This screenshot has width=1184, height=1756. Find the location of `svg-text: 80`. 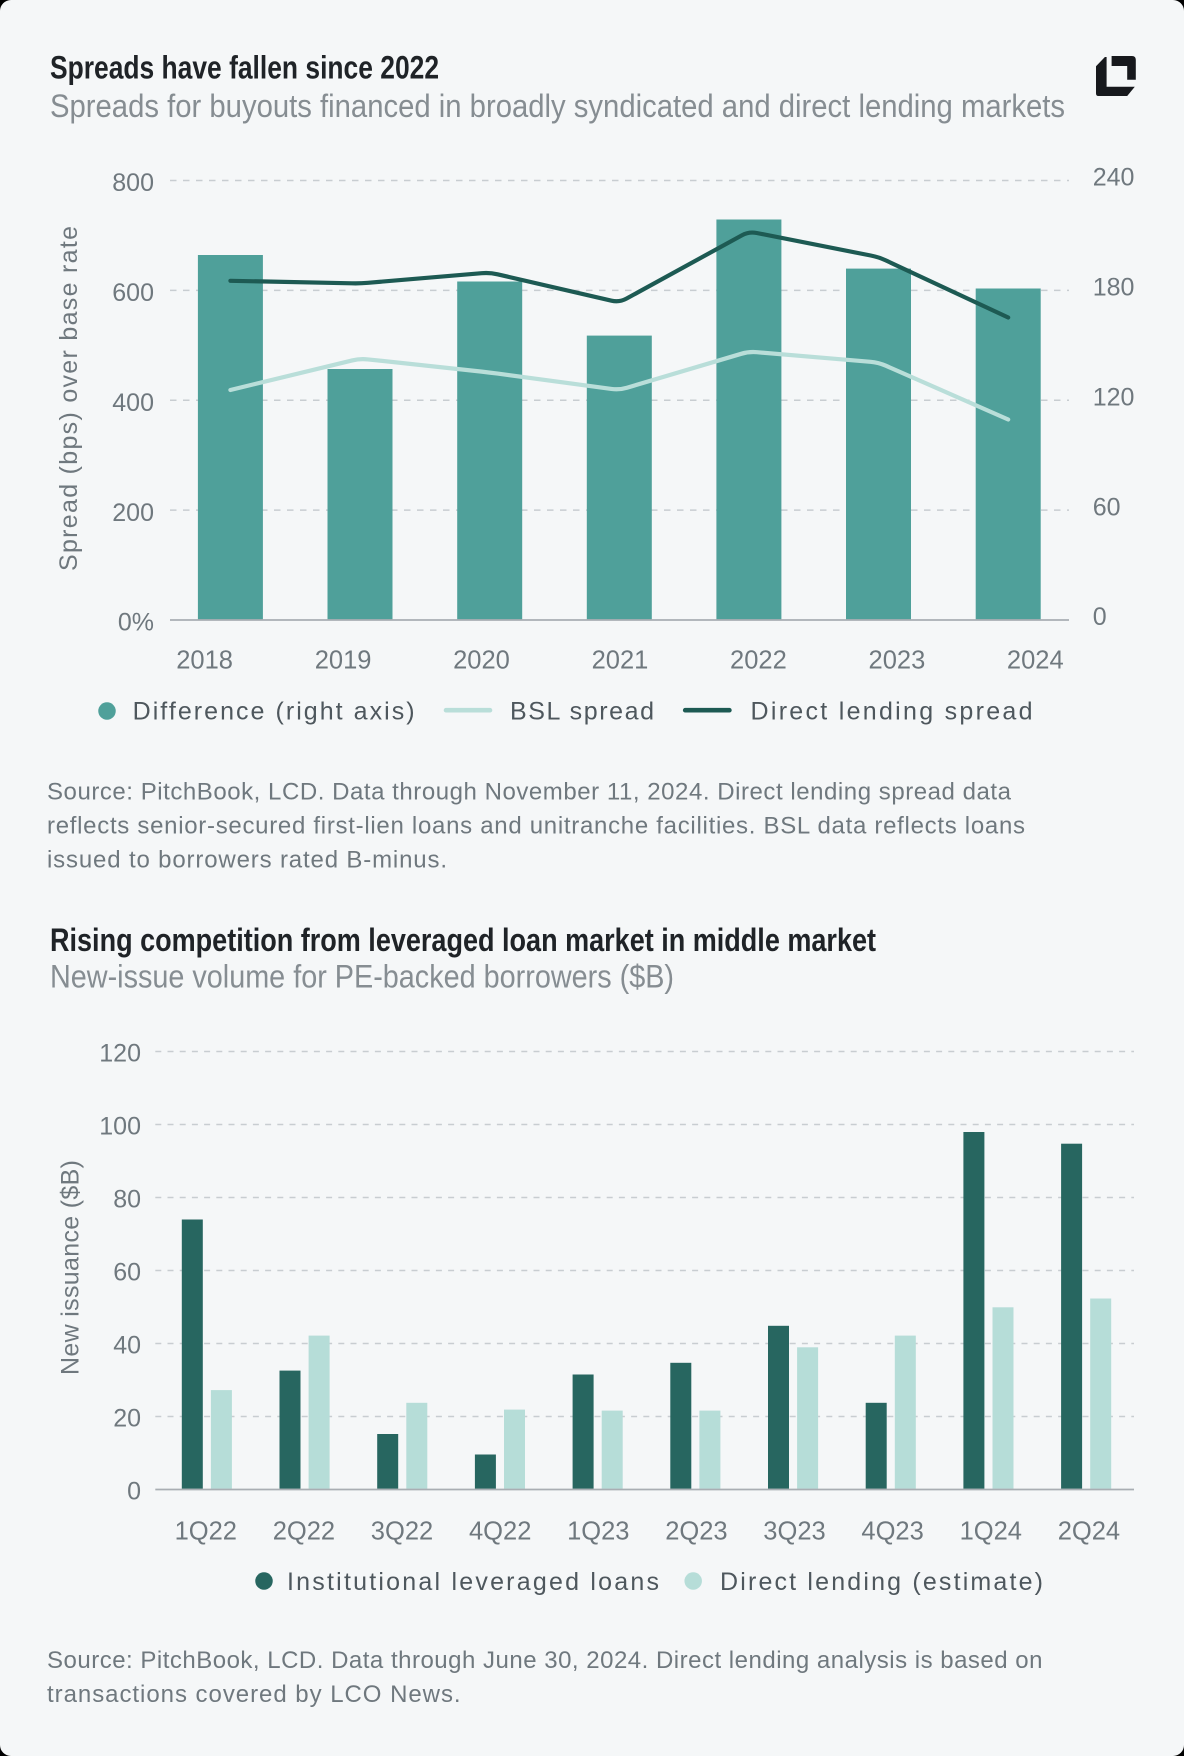

svg-text: 80 is located at coordinates (127, 1200).